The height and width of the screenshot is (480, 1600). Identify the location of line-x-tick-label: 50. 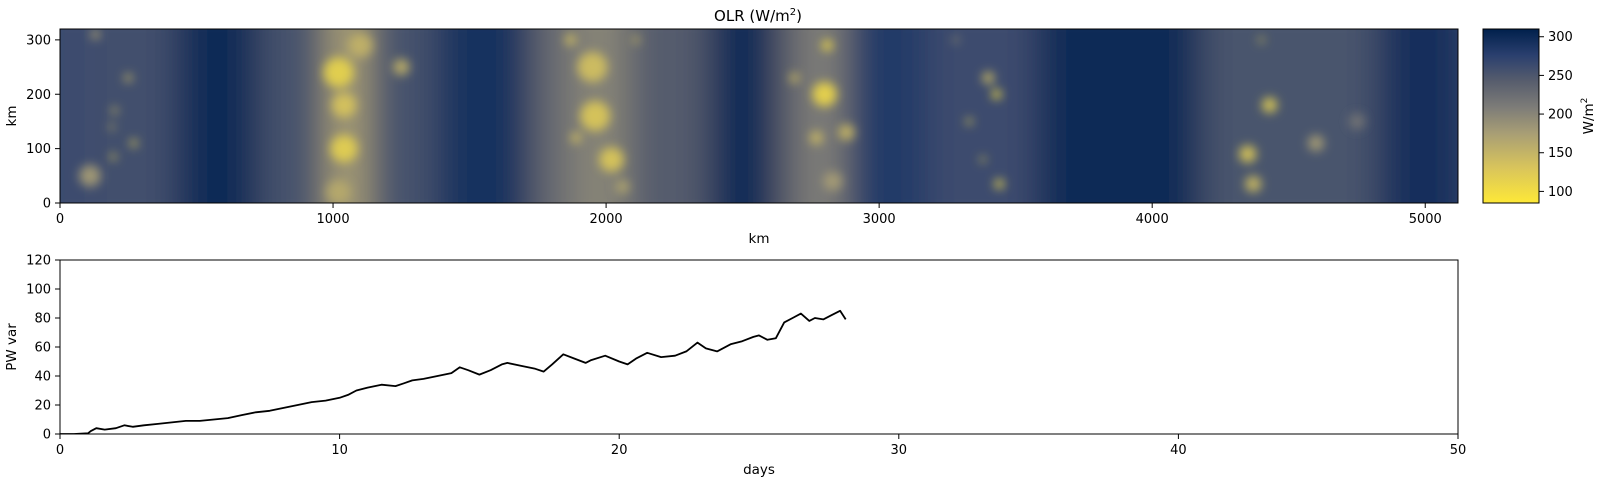
(1458, 450).